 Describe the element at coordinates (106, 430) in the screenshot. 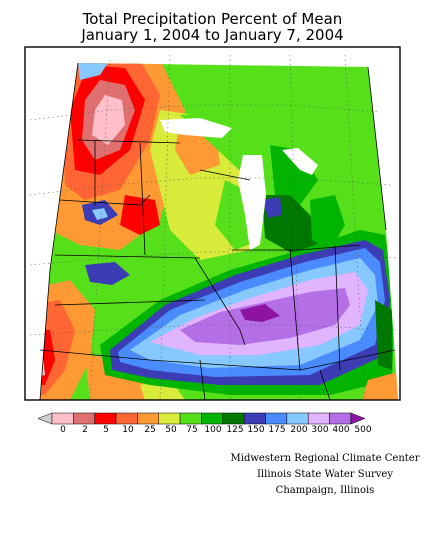

I see `legend-label-5: 5` at that location.